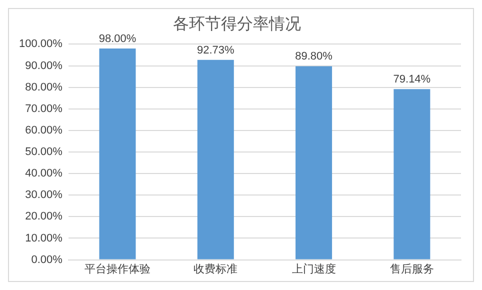  I want to click on y-tick-label: 80.00%, so click(44, 87).